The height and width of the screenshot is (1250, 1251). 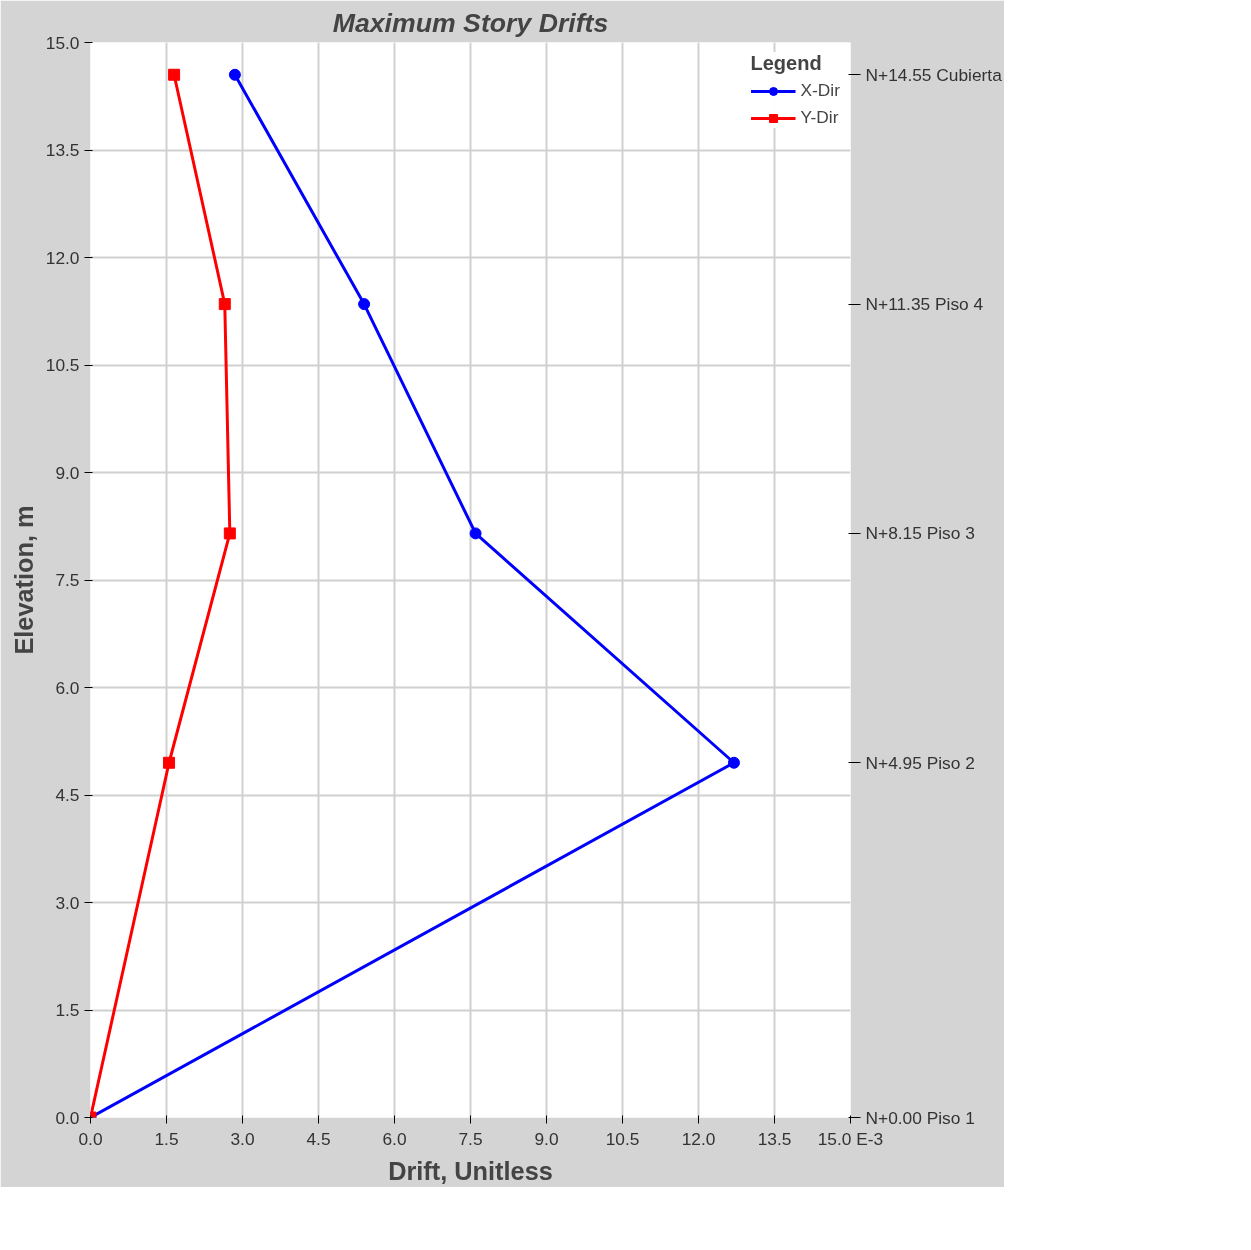 What do you see at coordinates (67, 687) in the screenshot?
I see `y-tick-label: 6.0` at bounding box center [67, 687].